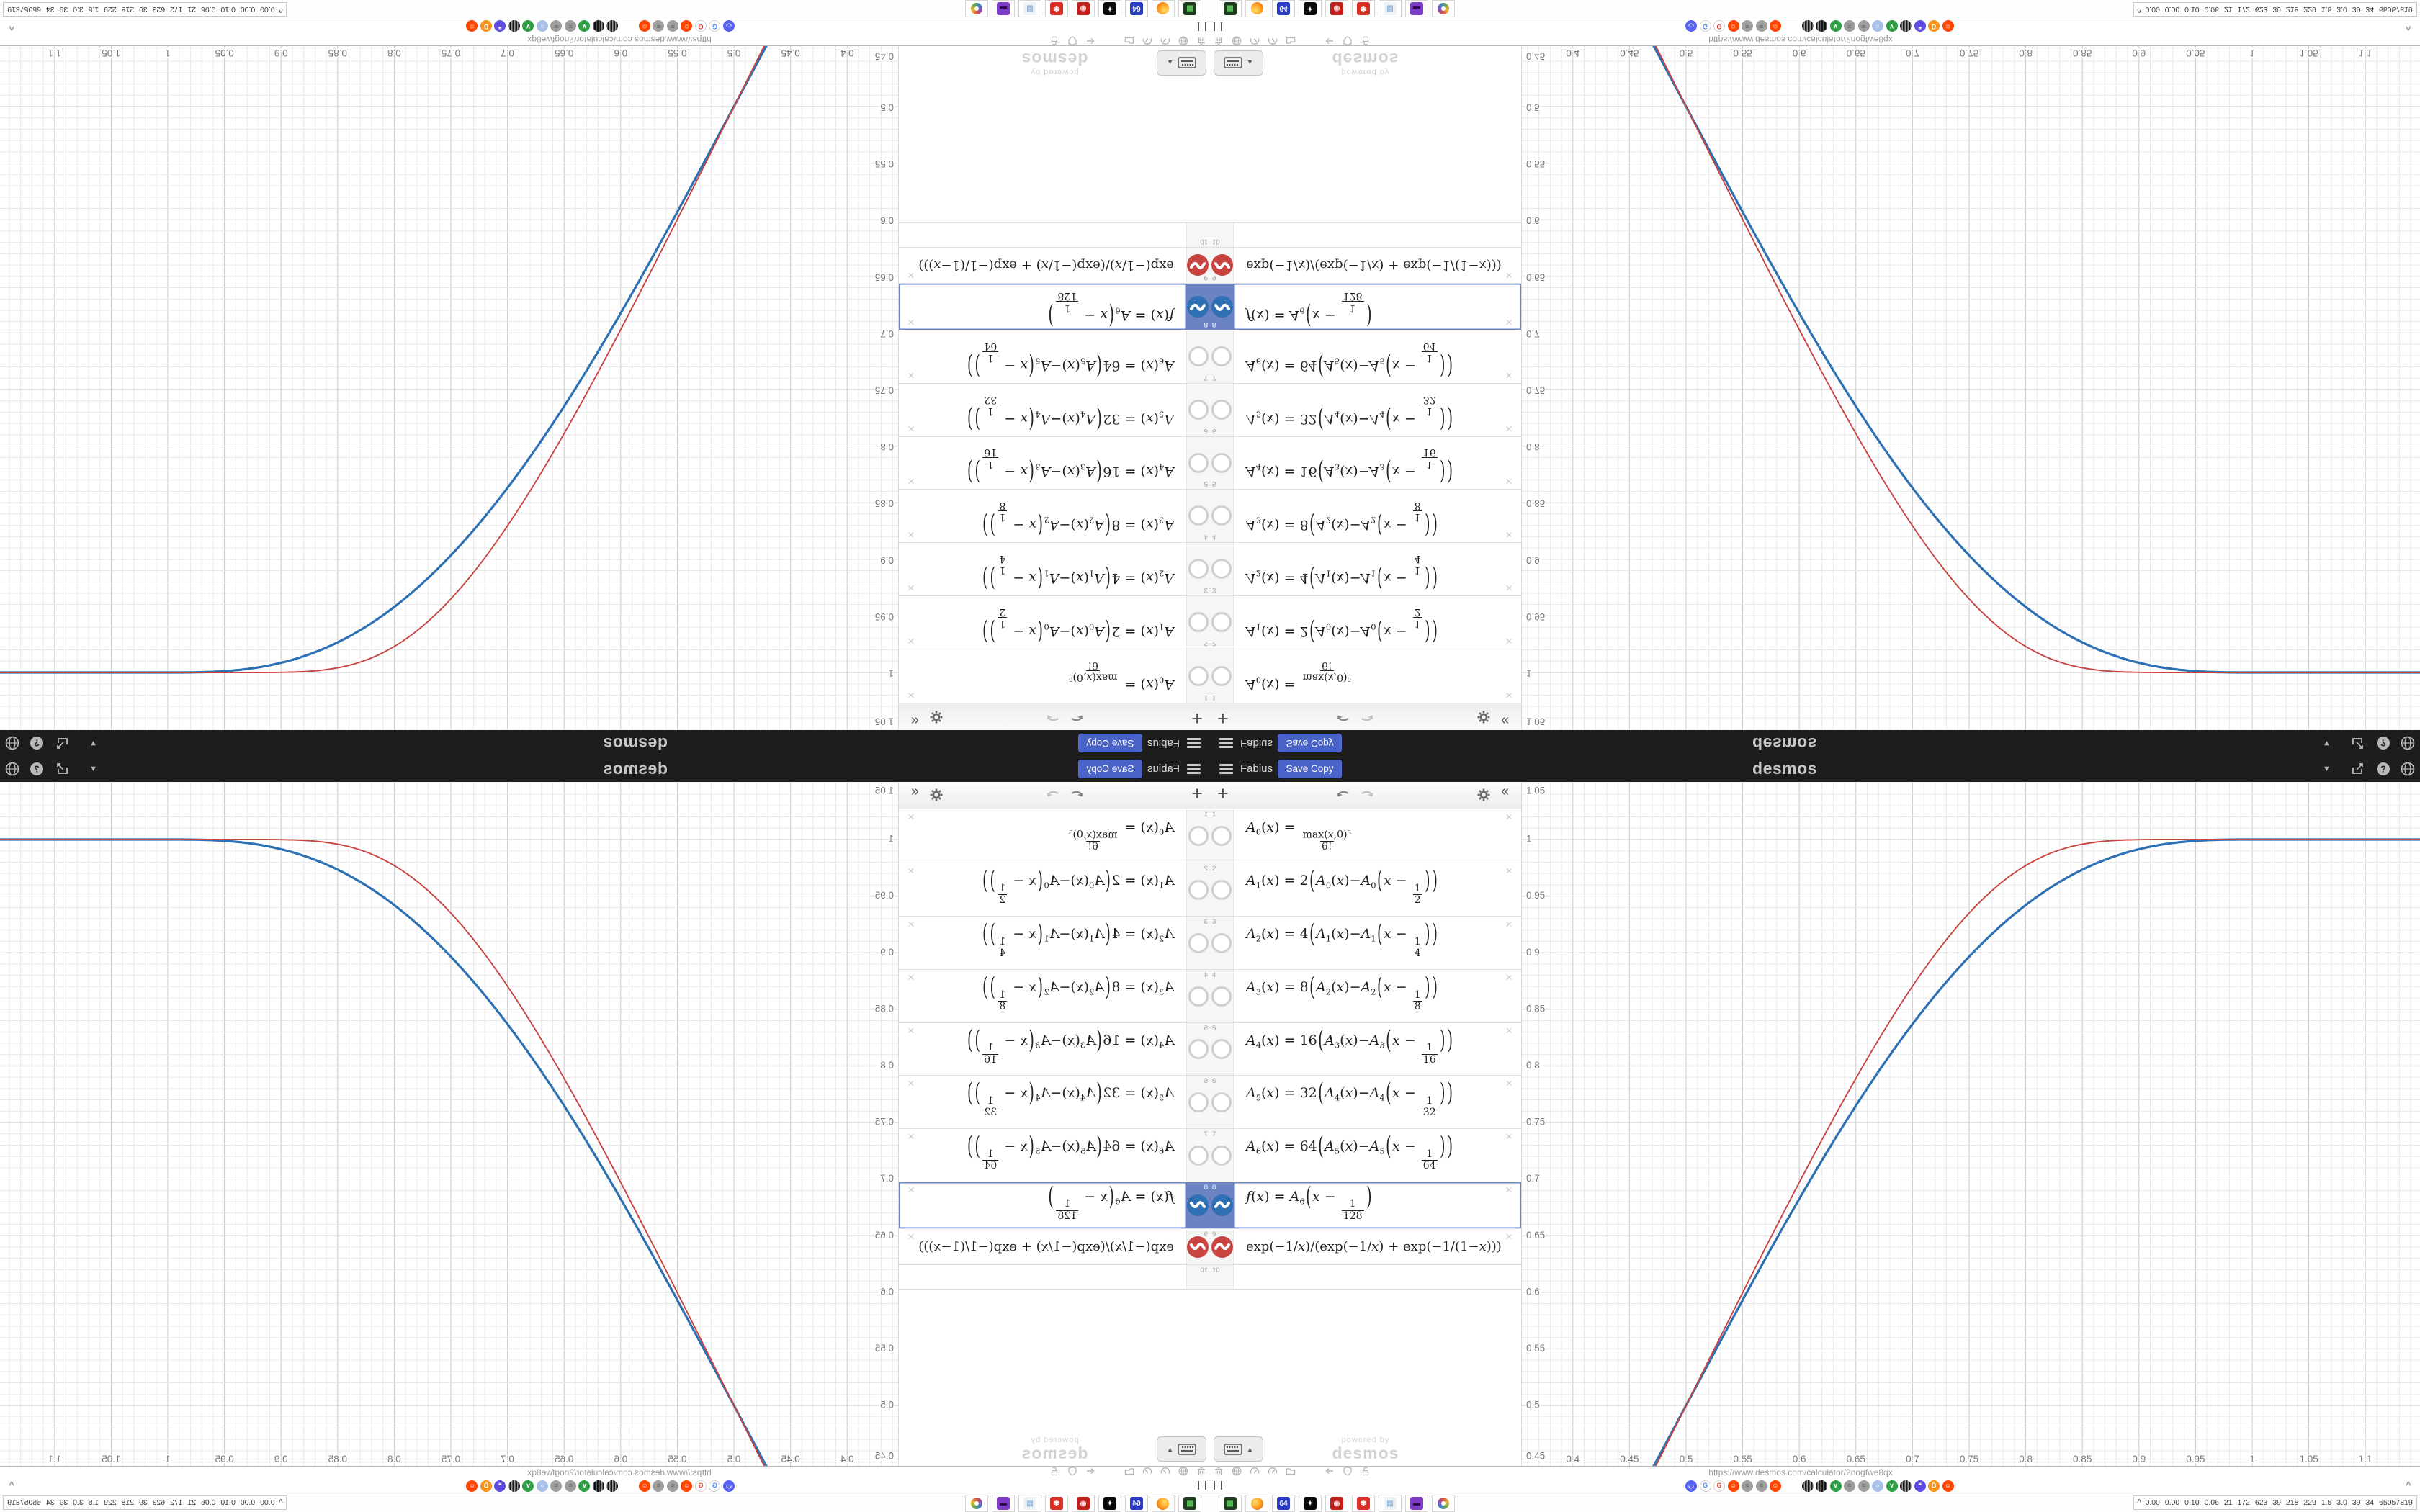 The height and width of the screenshot is (1512, 2420). Describe the element at coordinates (1238, 1449) in the screenshot. I see `keyboard-toggle-button: ▲` at that location.